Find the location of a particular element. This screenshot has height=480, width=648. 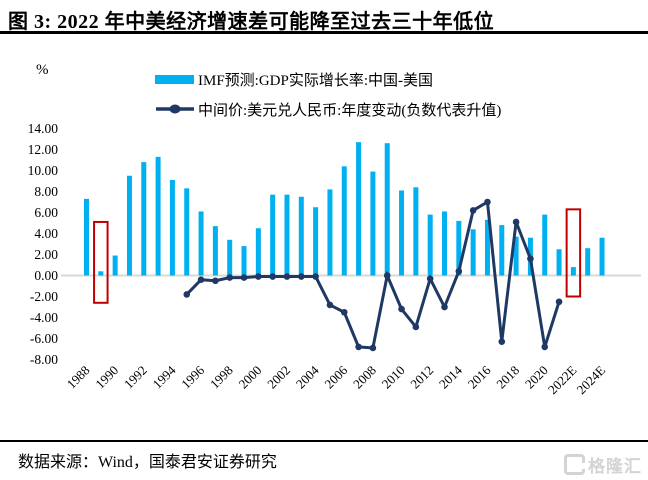

x-tick-label: 2008 is located at coordinates (364, 377).